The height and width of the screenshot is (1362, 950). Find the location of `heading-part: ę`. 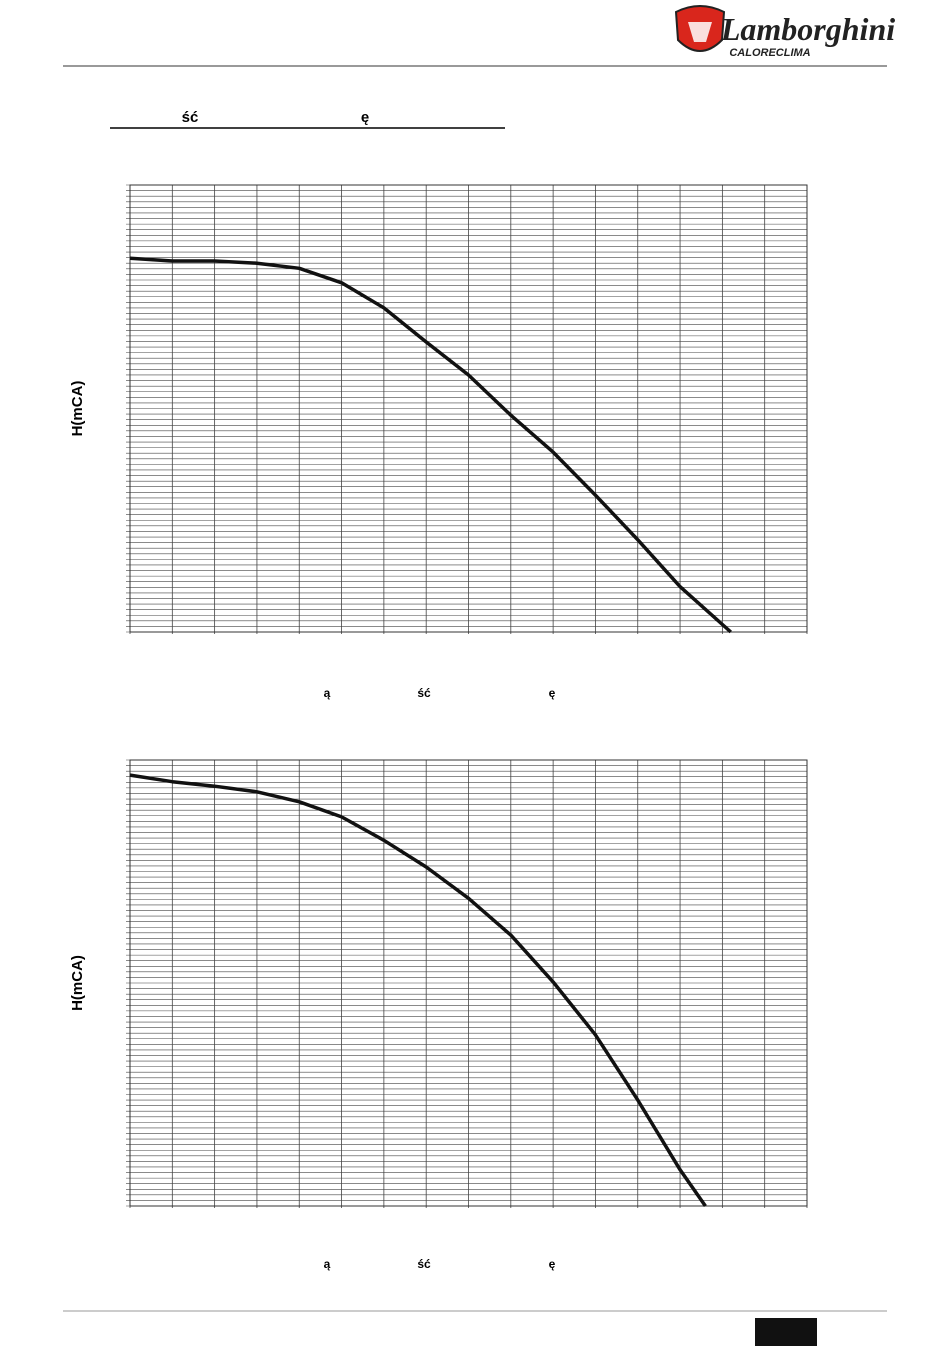

heading-part: ę is located at coordinates (365, 117).